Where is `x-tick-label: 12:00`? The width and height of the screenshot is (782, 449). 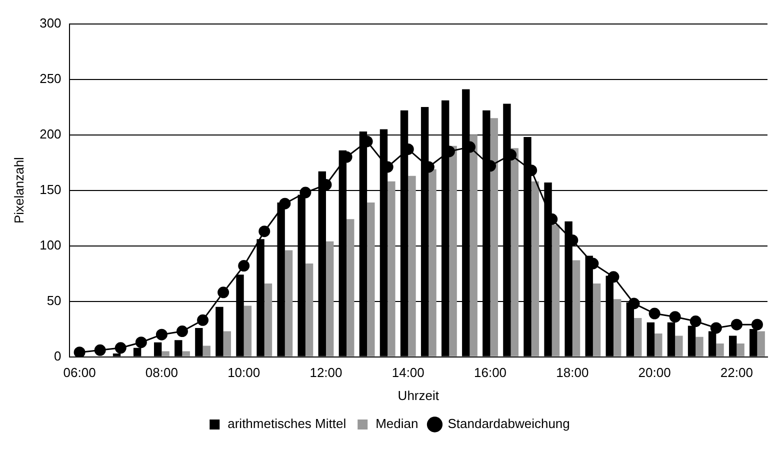
x-tick-label: 12:00 is located at coordinates (326, 372).